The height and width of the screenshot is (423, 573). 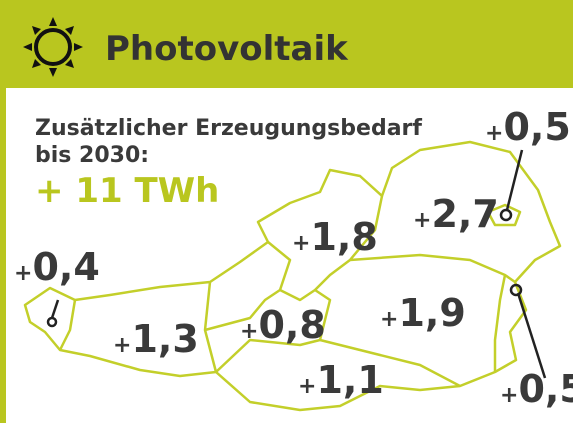 I want to click on region-label: +1,1, so click(x=341, y=380).